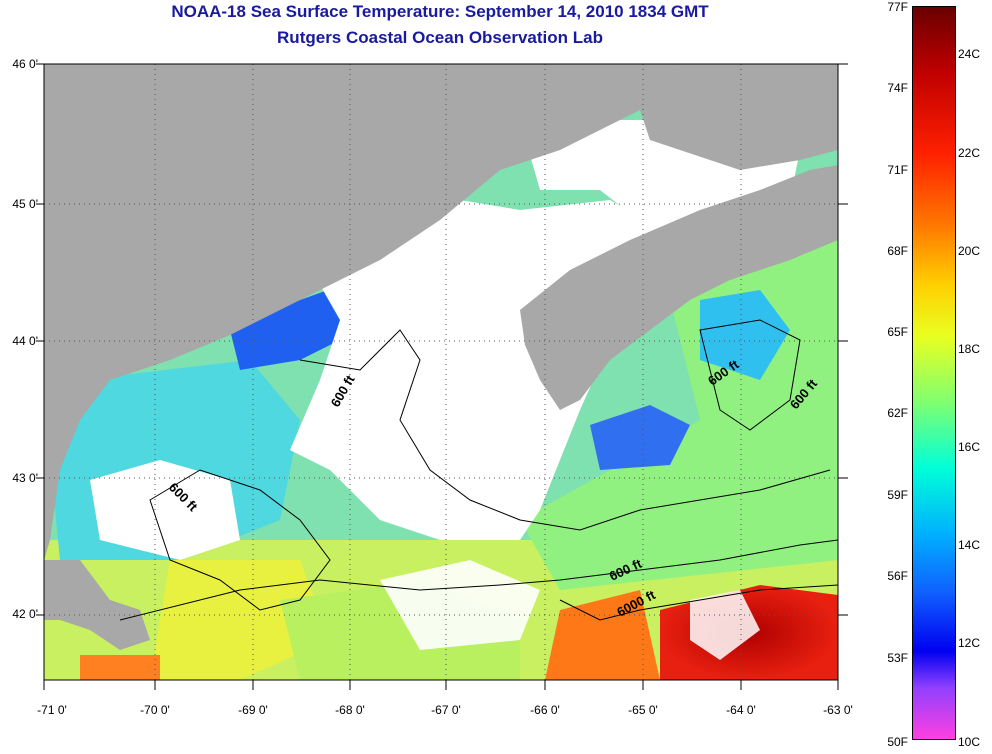 Image resolution: width=992 pixels, height=754 pixels. Describe the element at coordinates (25, 614) in the screenshot. I see `lat-label: 42 0'` at that location.